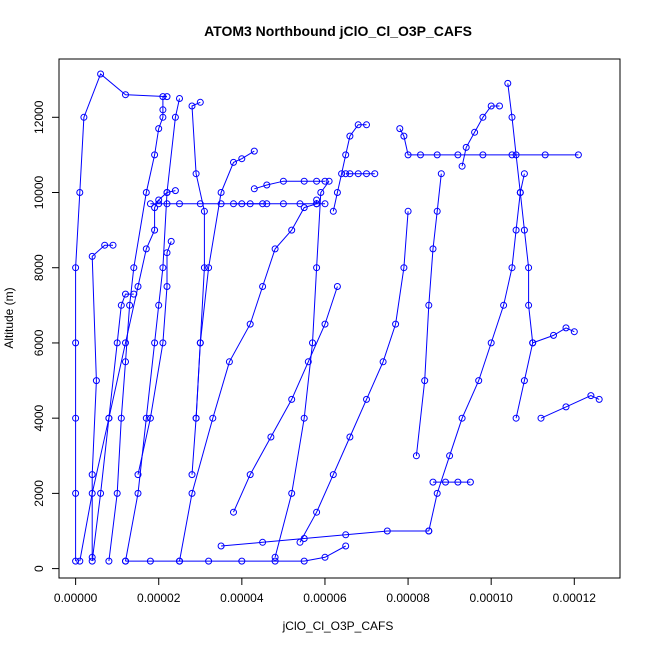  I want to click on x-tick-label: 0.00002, so click(159, 598).